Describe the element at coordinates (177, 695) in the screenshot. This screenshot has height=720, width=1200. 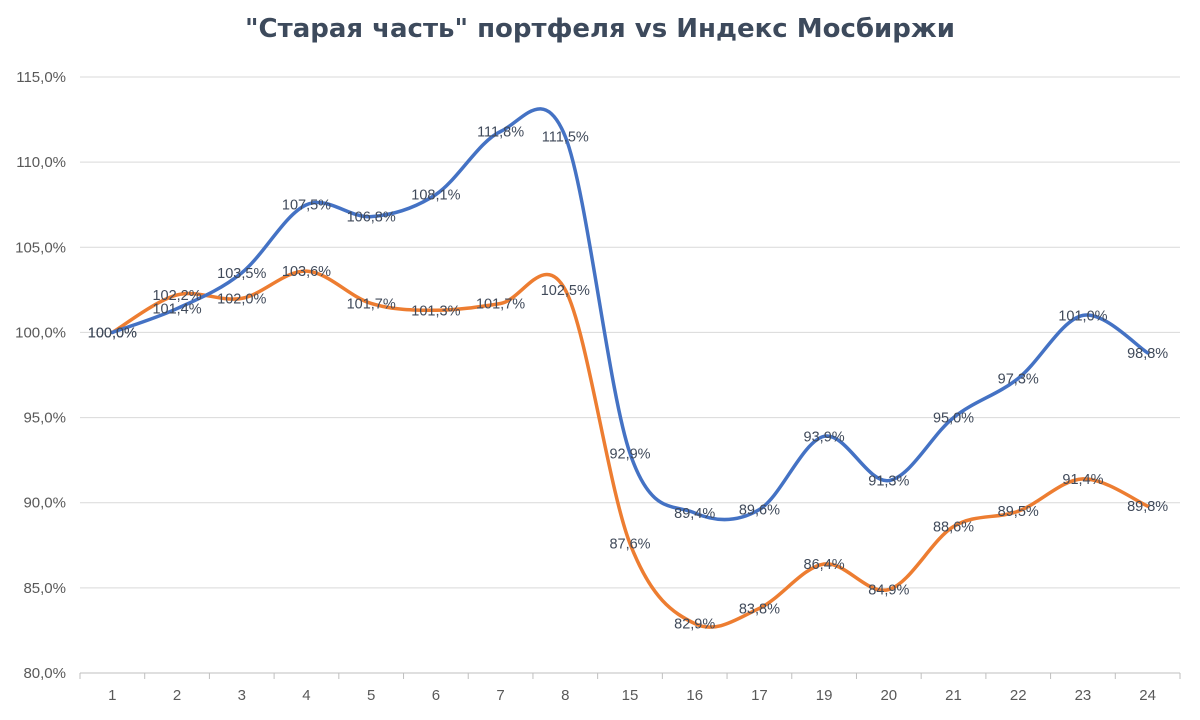
I see `x-tick-label: 2` at that location.